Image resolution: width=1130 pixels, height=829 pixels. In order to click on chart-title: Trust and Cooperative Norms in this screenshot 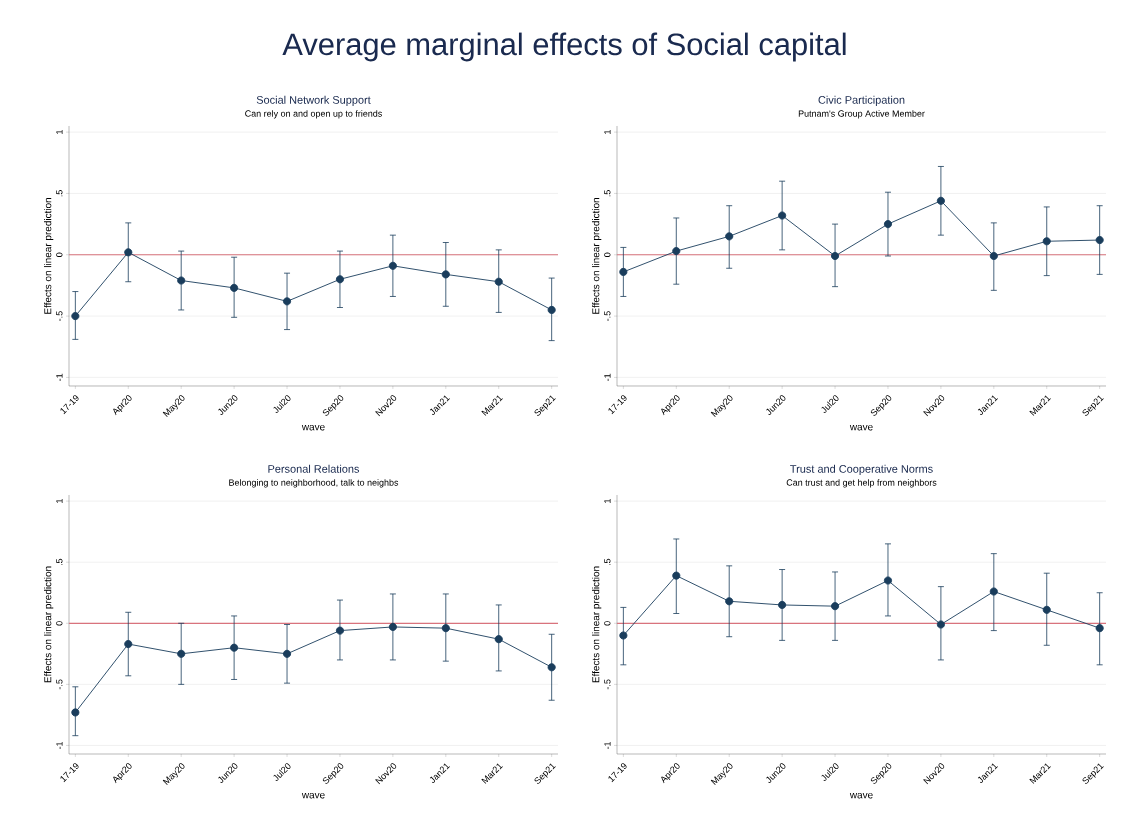, I will do `click(861, 469)`.